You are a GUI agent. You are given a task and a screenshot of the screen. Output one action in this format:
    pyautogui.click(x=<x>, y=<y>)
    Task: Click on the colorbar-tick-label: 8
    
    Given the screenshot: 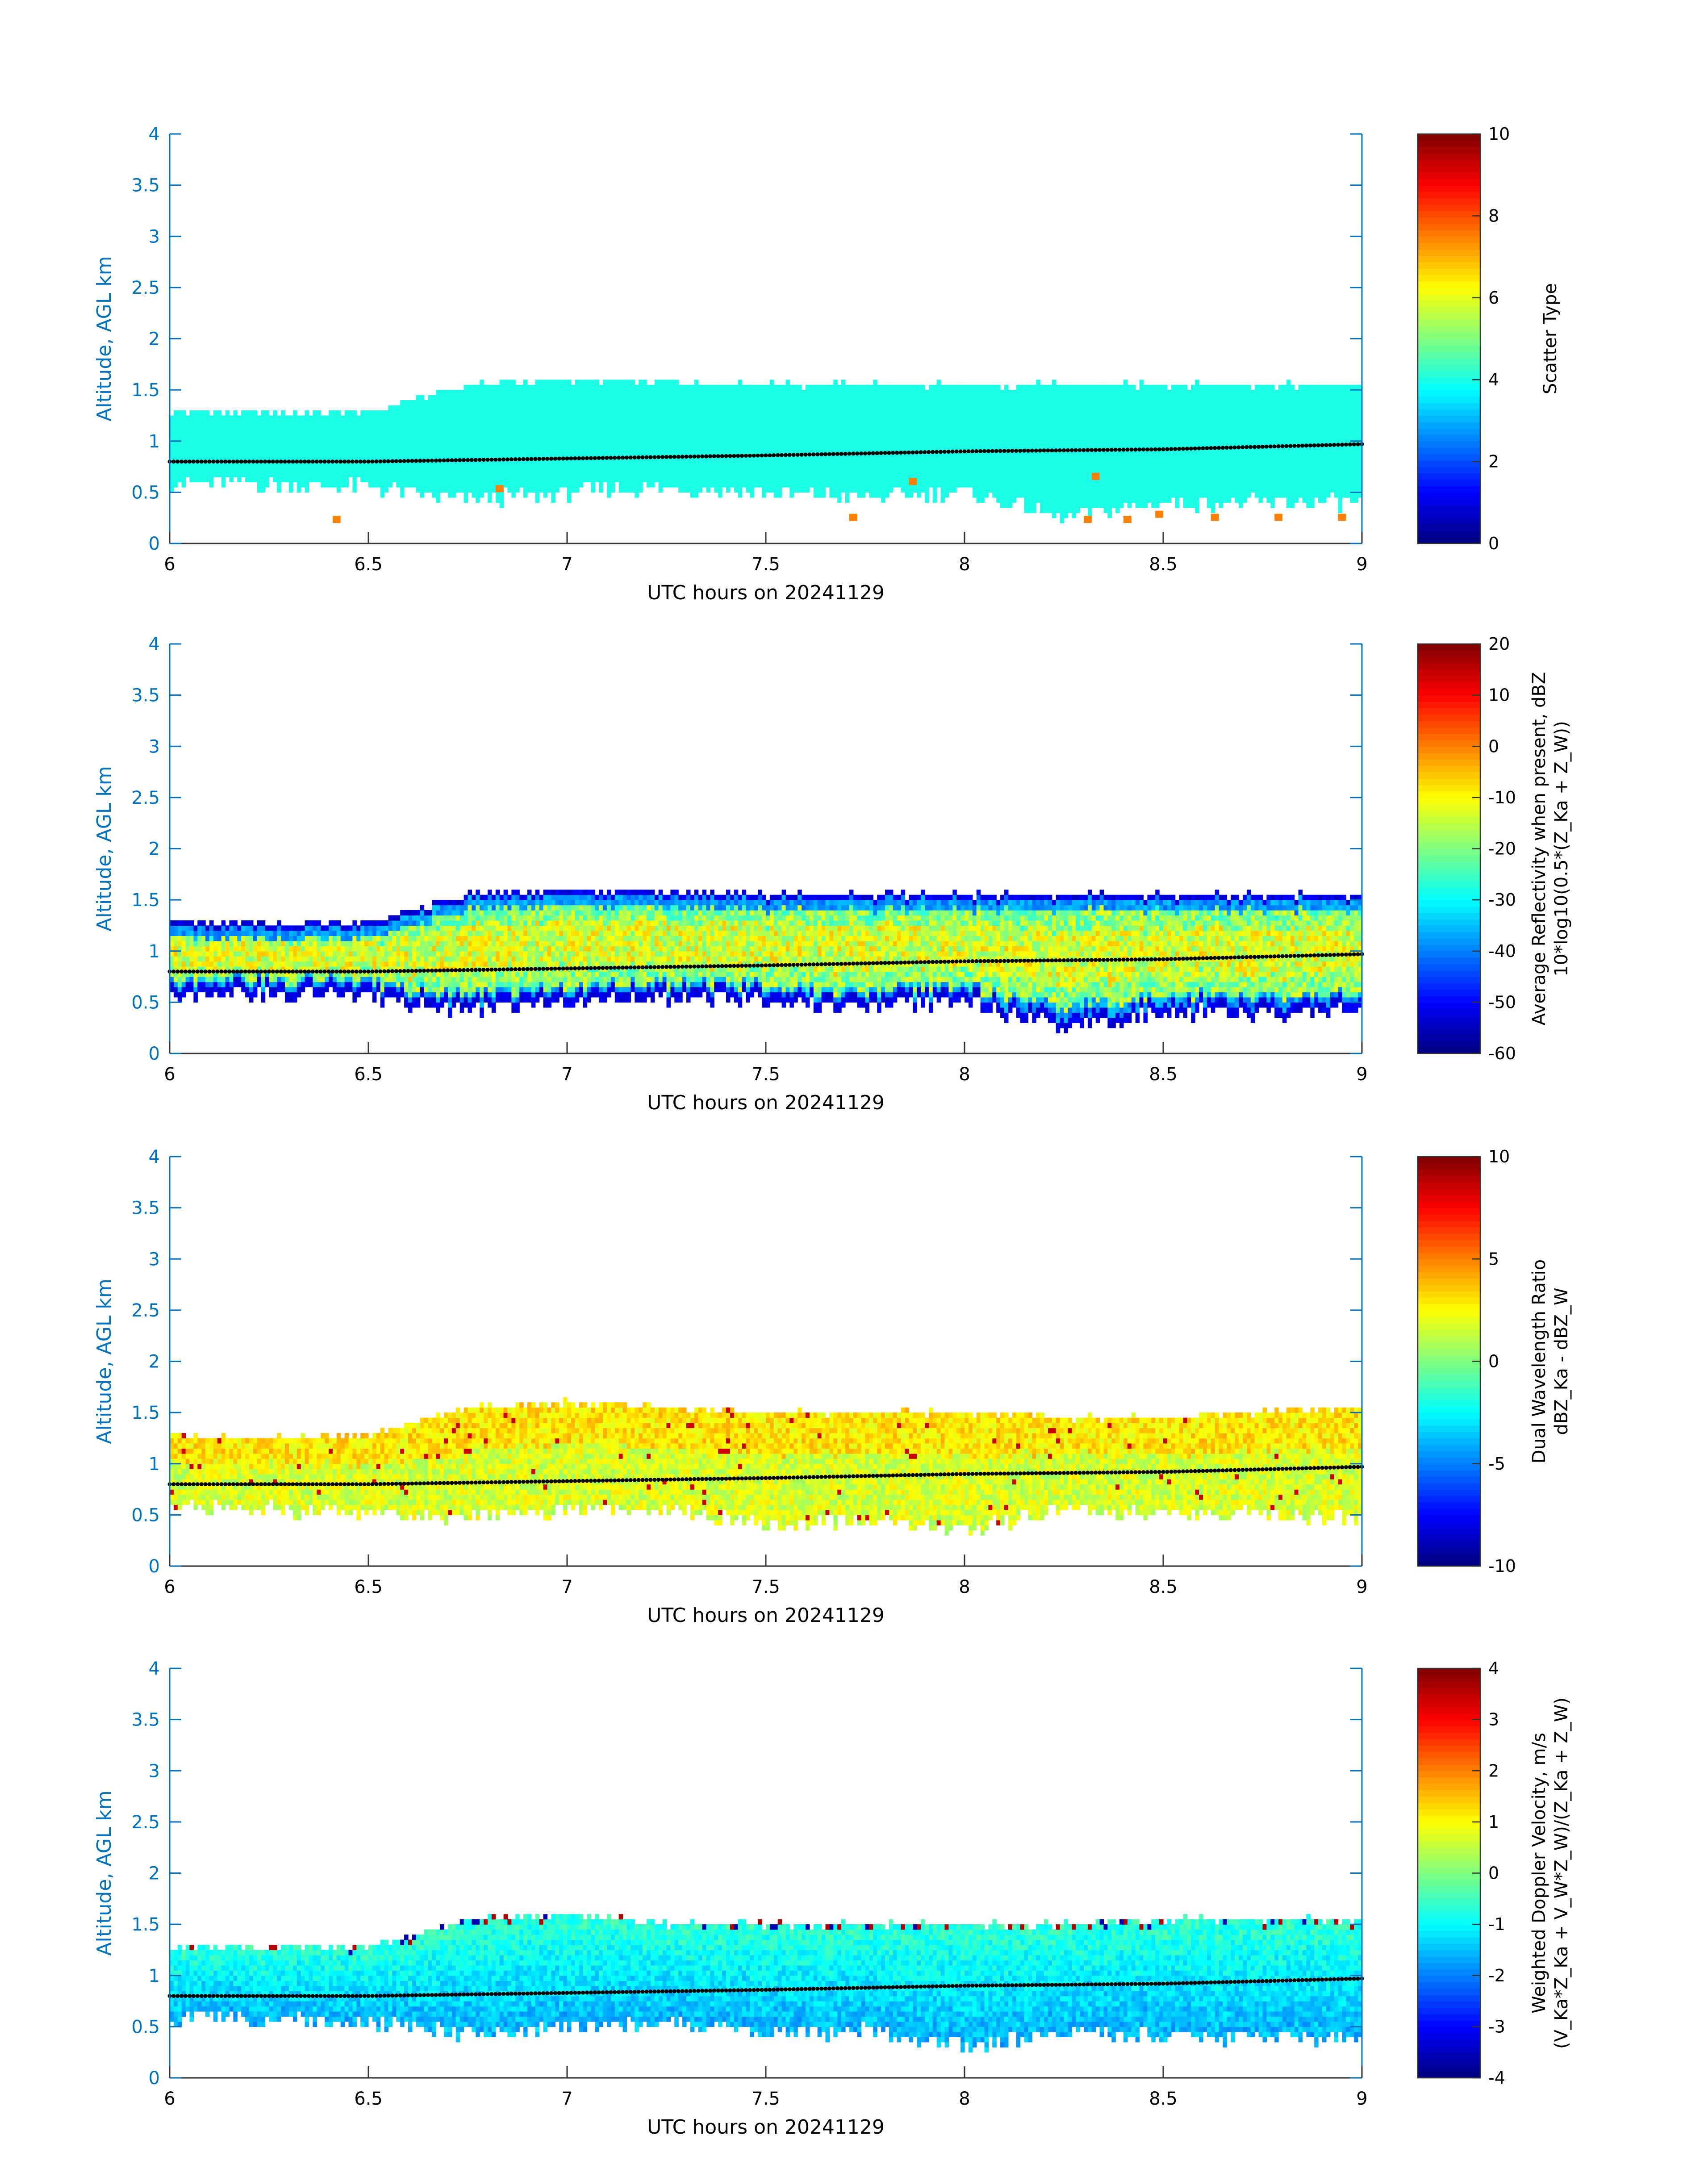 What is the action you would take?
    pyautogui.click(x=1493, y=216)
    